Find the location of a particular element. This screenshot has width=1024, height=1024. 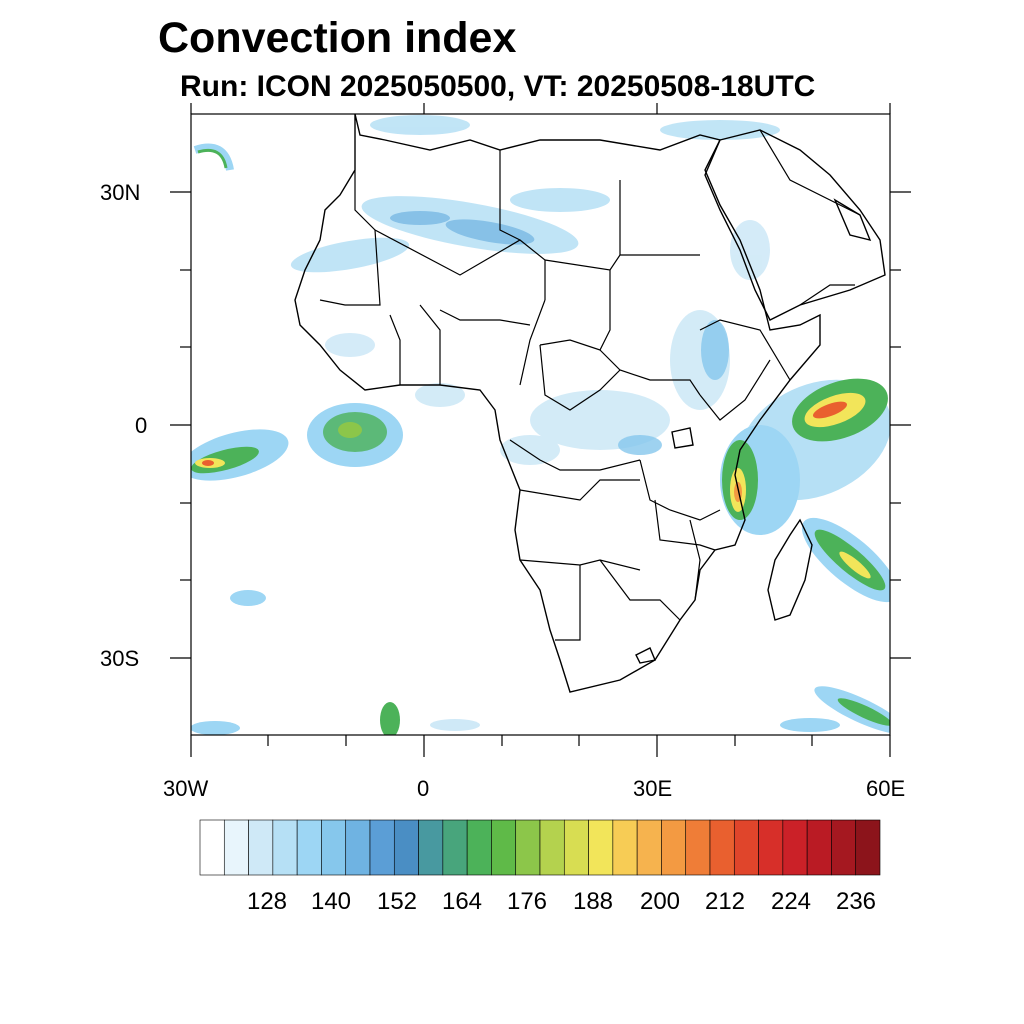

y-label-30n: 30N is located at coordinates (120, 192).